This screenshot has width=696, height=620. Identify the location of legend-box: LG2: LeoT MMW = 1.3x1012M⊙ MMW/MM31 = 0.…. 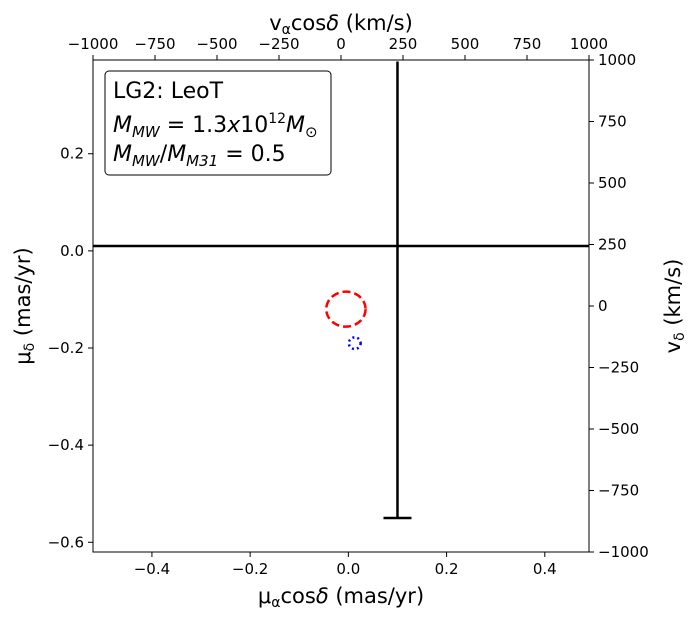
(218, 123).